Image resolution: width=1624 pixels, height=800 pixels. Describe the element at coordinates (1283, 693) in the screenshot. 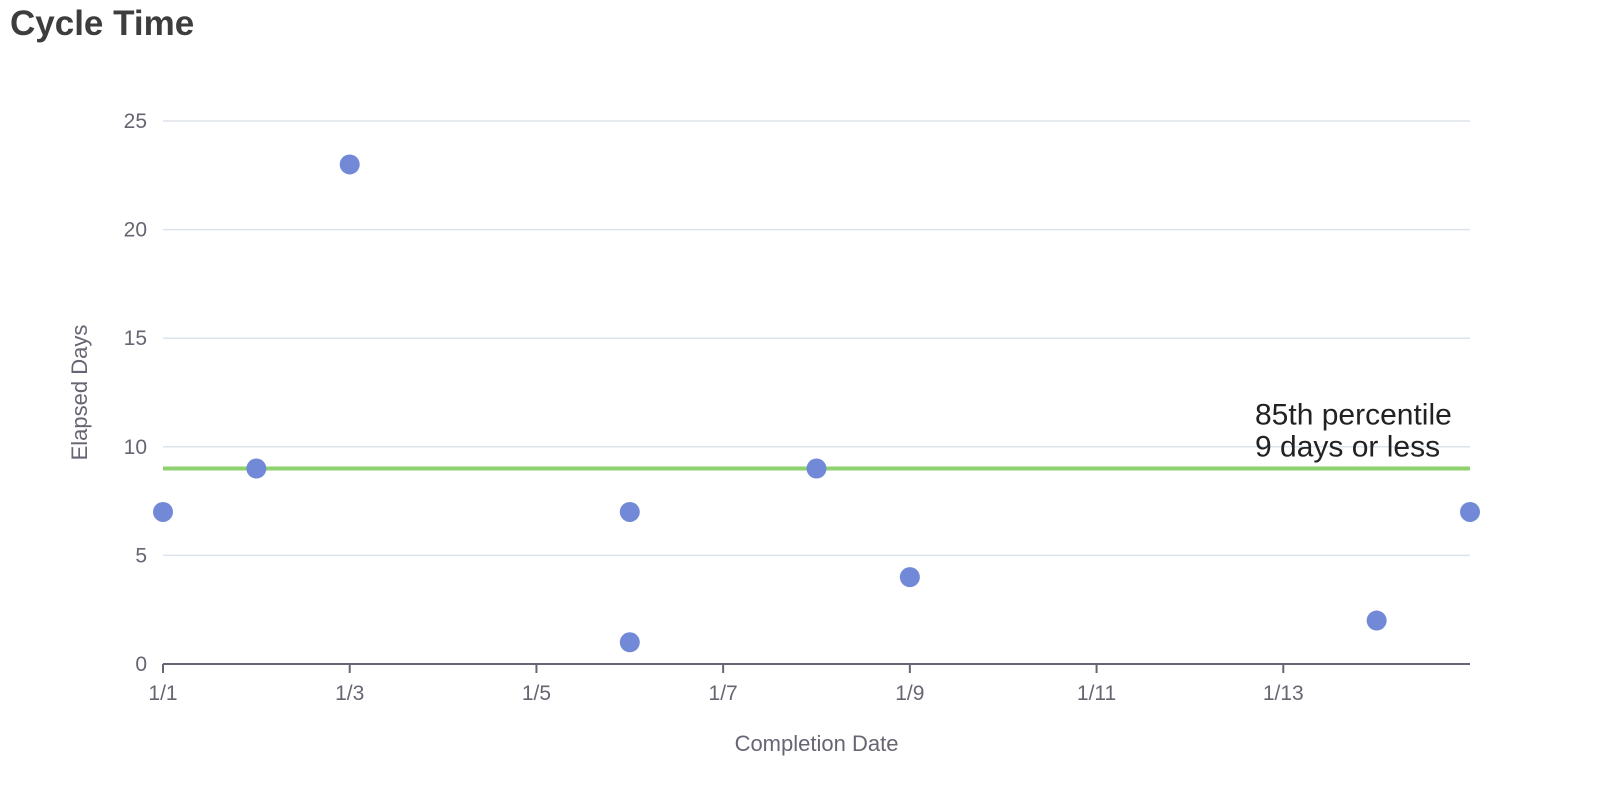

I see `x-tick-label: 1/13` at that location.